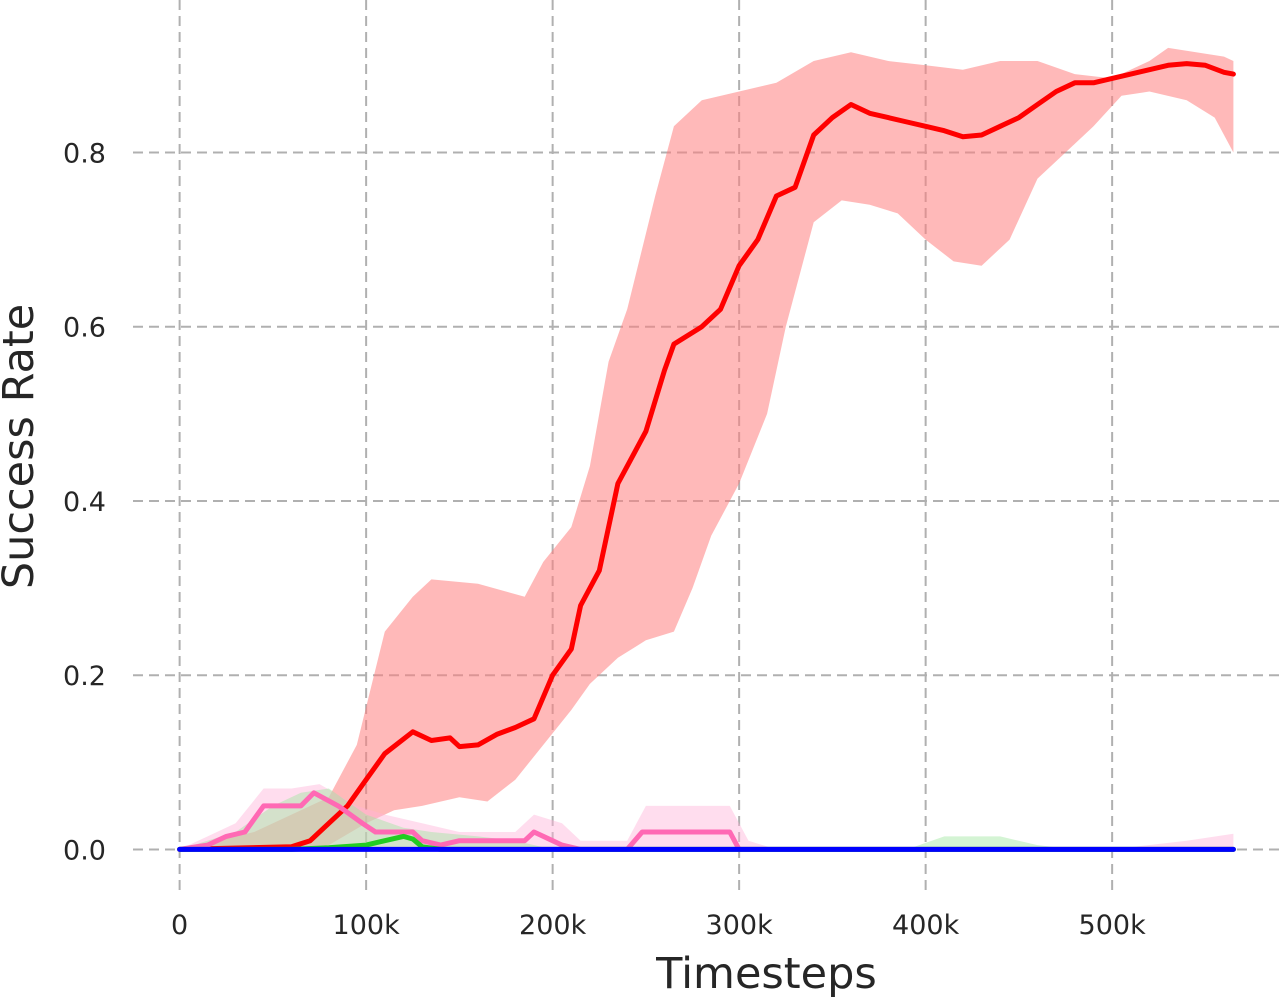  I want to click on series-3-band, so click(706, 819).